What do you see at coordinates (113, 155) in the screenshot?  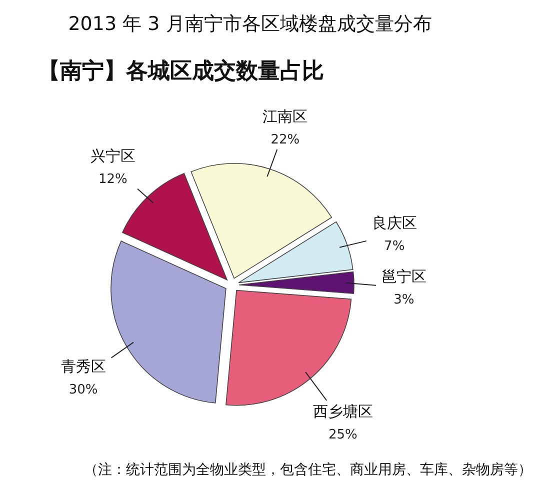 I see `slice-label: 兴宁区` at bounding box center [113, 155].